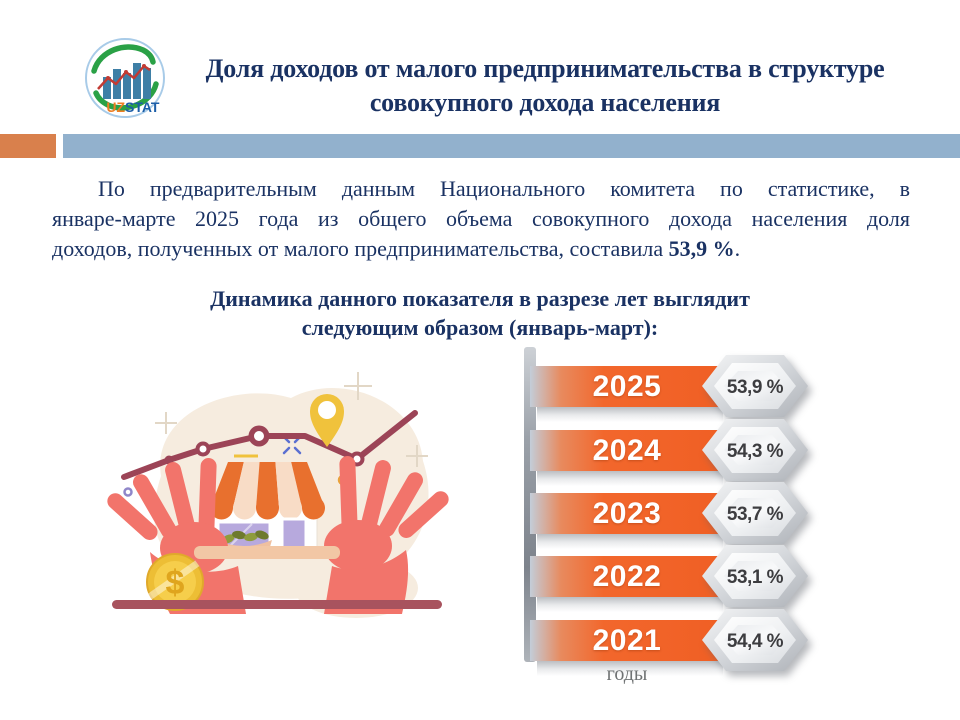  Describe the element at coordinates (737, 248) in the screenshot. I see `paragraph-text: .` at that location.